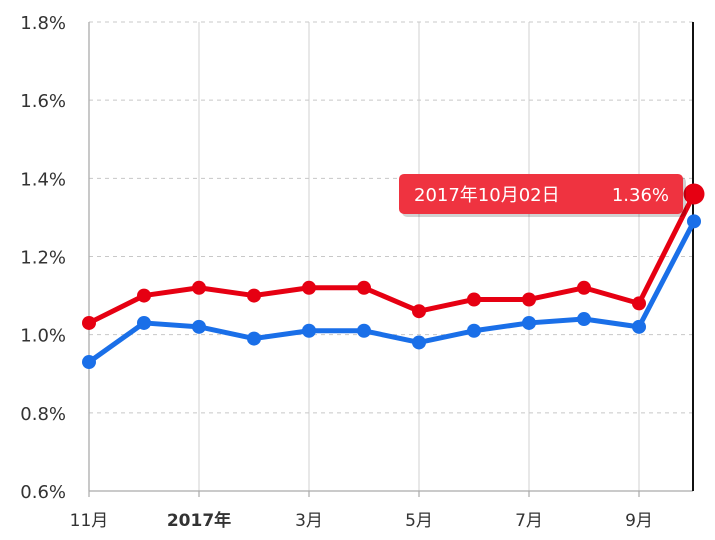 The width and height of the screenshot is (715, 540). Describe the element at coordinates (43, 23) in the screenshot. I see `y-tick-label: 1.8%` at that location.